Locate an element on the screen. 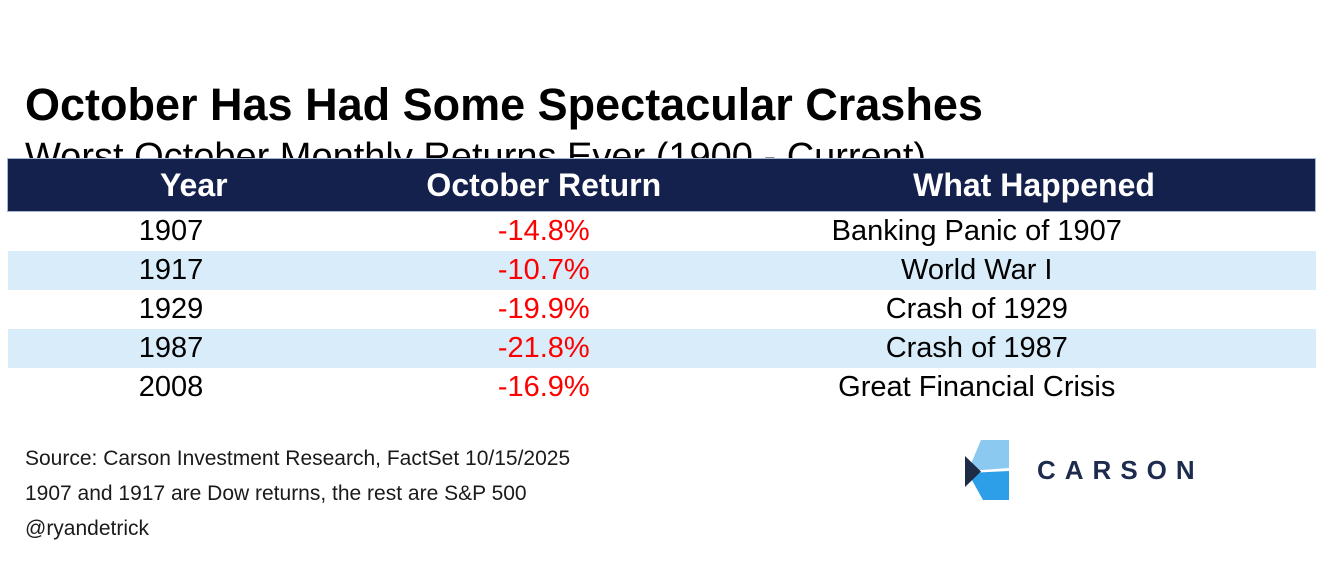 The width and height of the screenshot is (1334, 574). table-row: 1929 -19.9% Crash of 1929 is located at coordinates (662, 309).